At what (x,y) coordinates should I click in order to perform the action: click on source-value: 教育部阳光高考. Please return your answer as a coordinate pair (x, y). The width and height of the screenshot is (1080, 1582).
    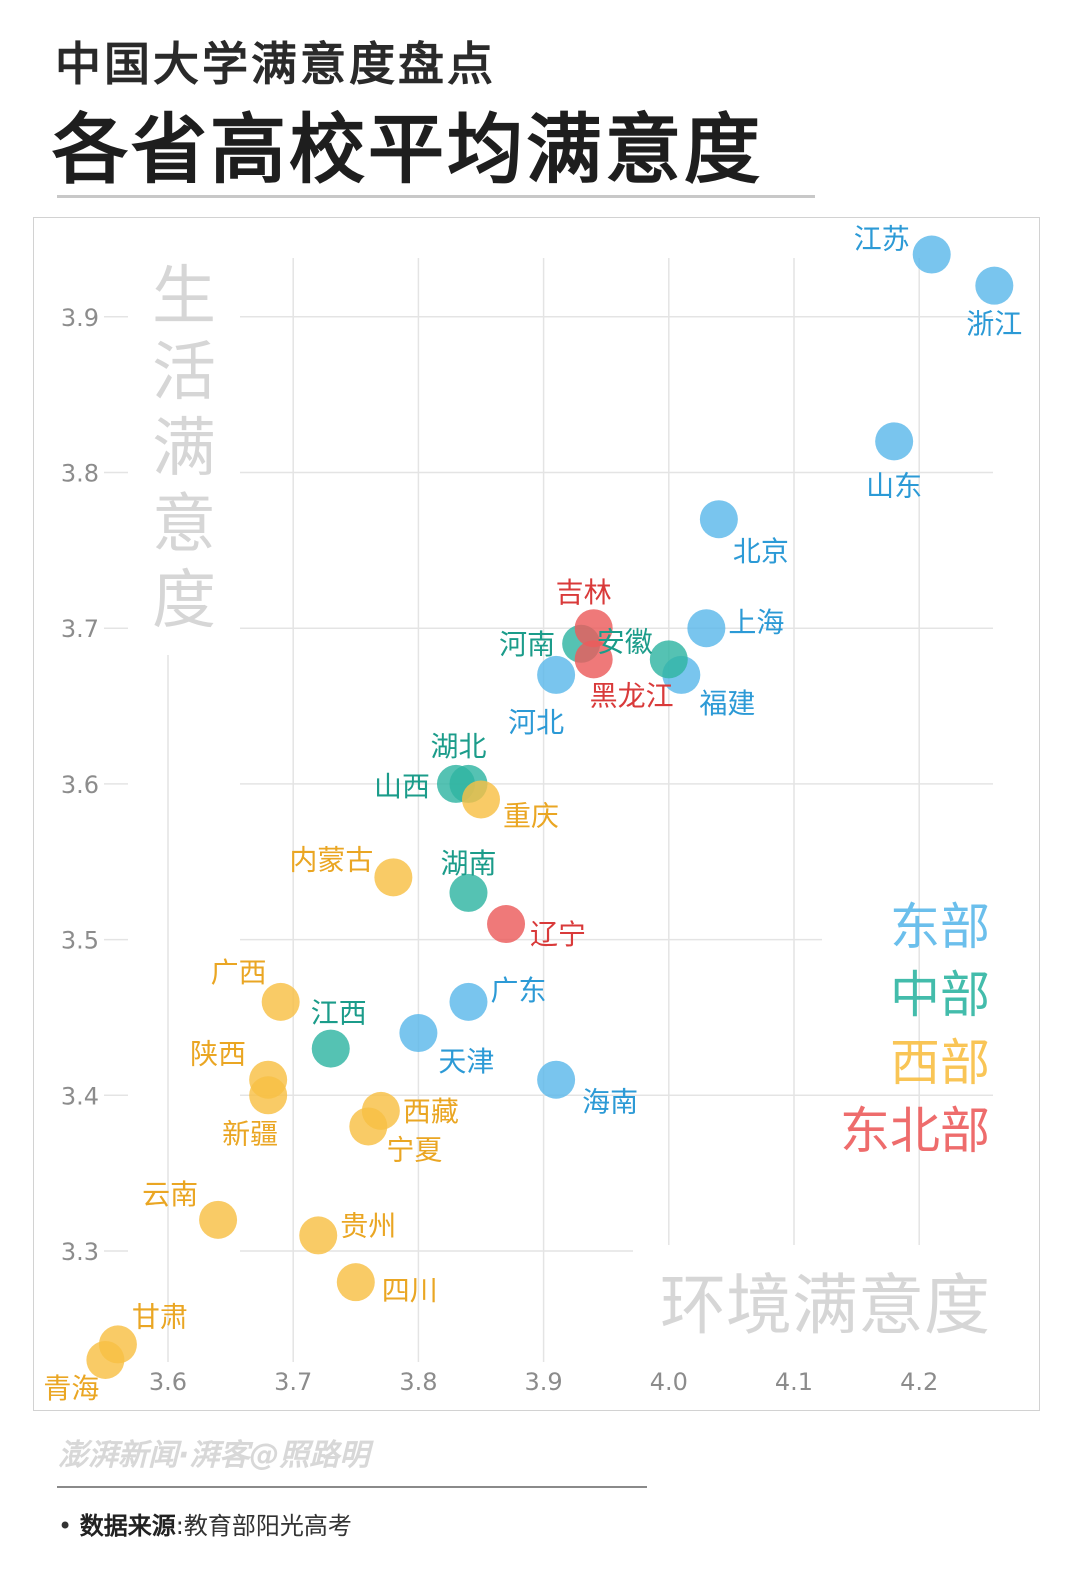
    Looking at the image, I should click on (267, 1526).